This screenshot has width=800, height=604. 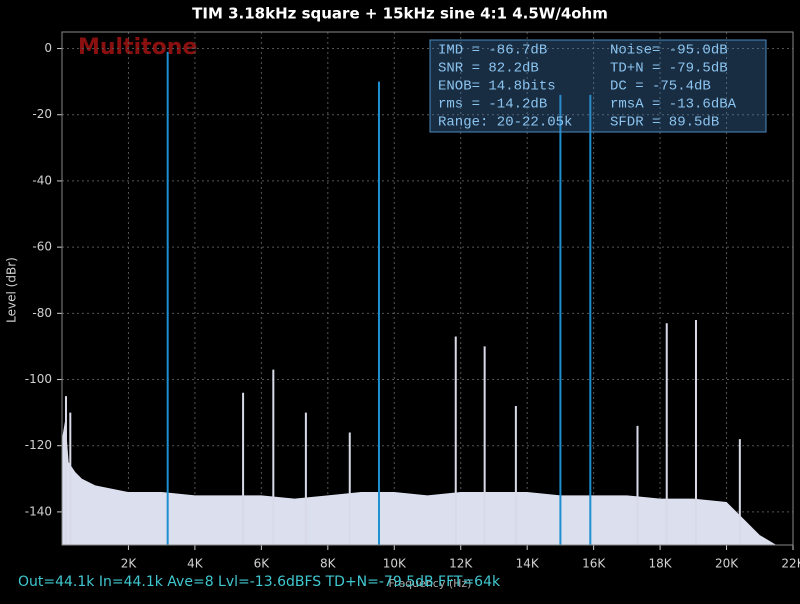 I want to click on y-tick-label: -40, so click(x=42, y=180).